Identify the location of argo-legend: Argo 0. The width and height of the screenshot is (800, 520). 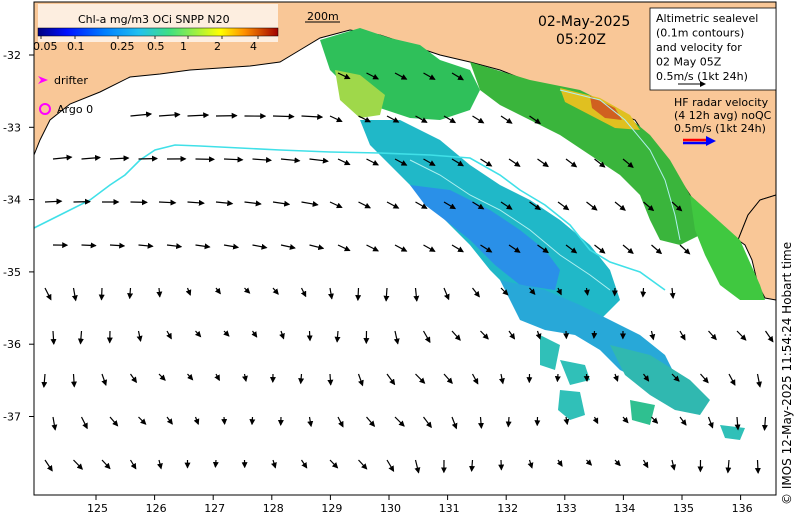
(66, 109).